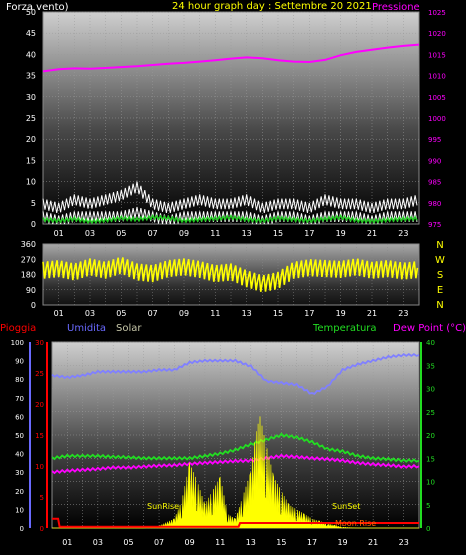 This screenshot has height=555, width=466. What do you see at coordinates (129, 328) in the screenshot?
I see `legend-item: Solar` at bounding box center [129, 328].